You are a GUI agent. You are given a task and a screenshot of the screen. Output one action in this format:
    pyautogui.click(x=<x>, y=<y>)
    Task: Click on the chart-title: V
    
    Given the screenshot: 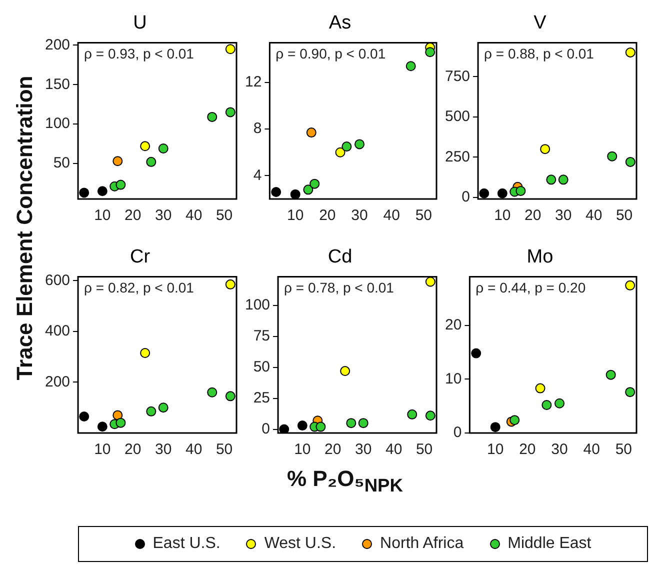 What is the action you would take?
    pyautogui.click(x=540, y=23)
    